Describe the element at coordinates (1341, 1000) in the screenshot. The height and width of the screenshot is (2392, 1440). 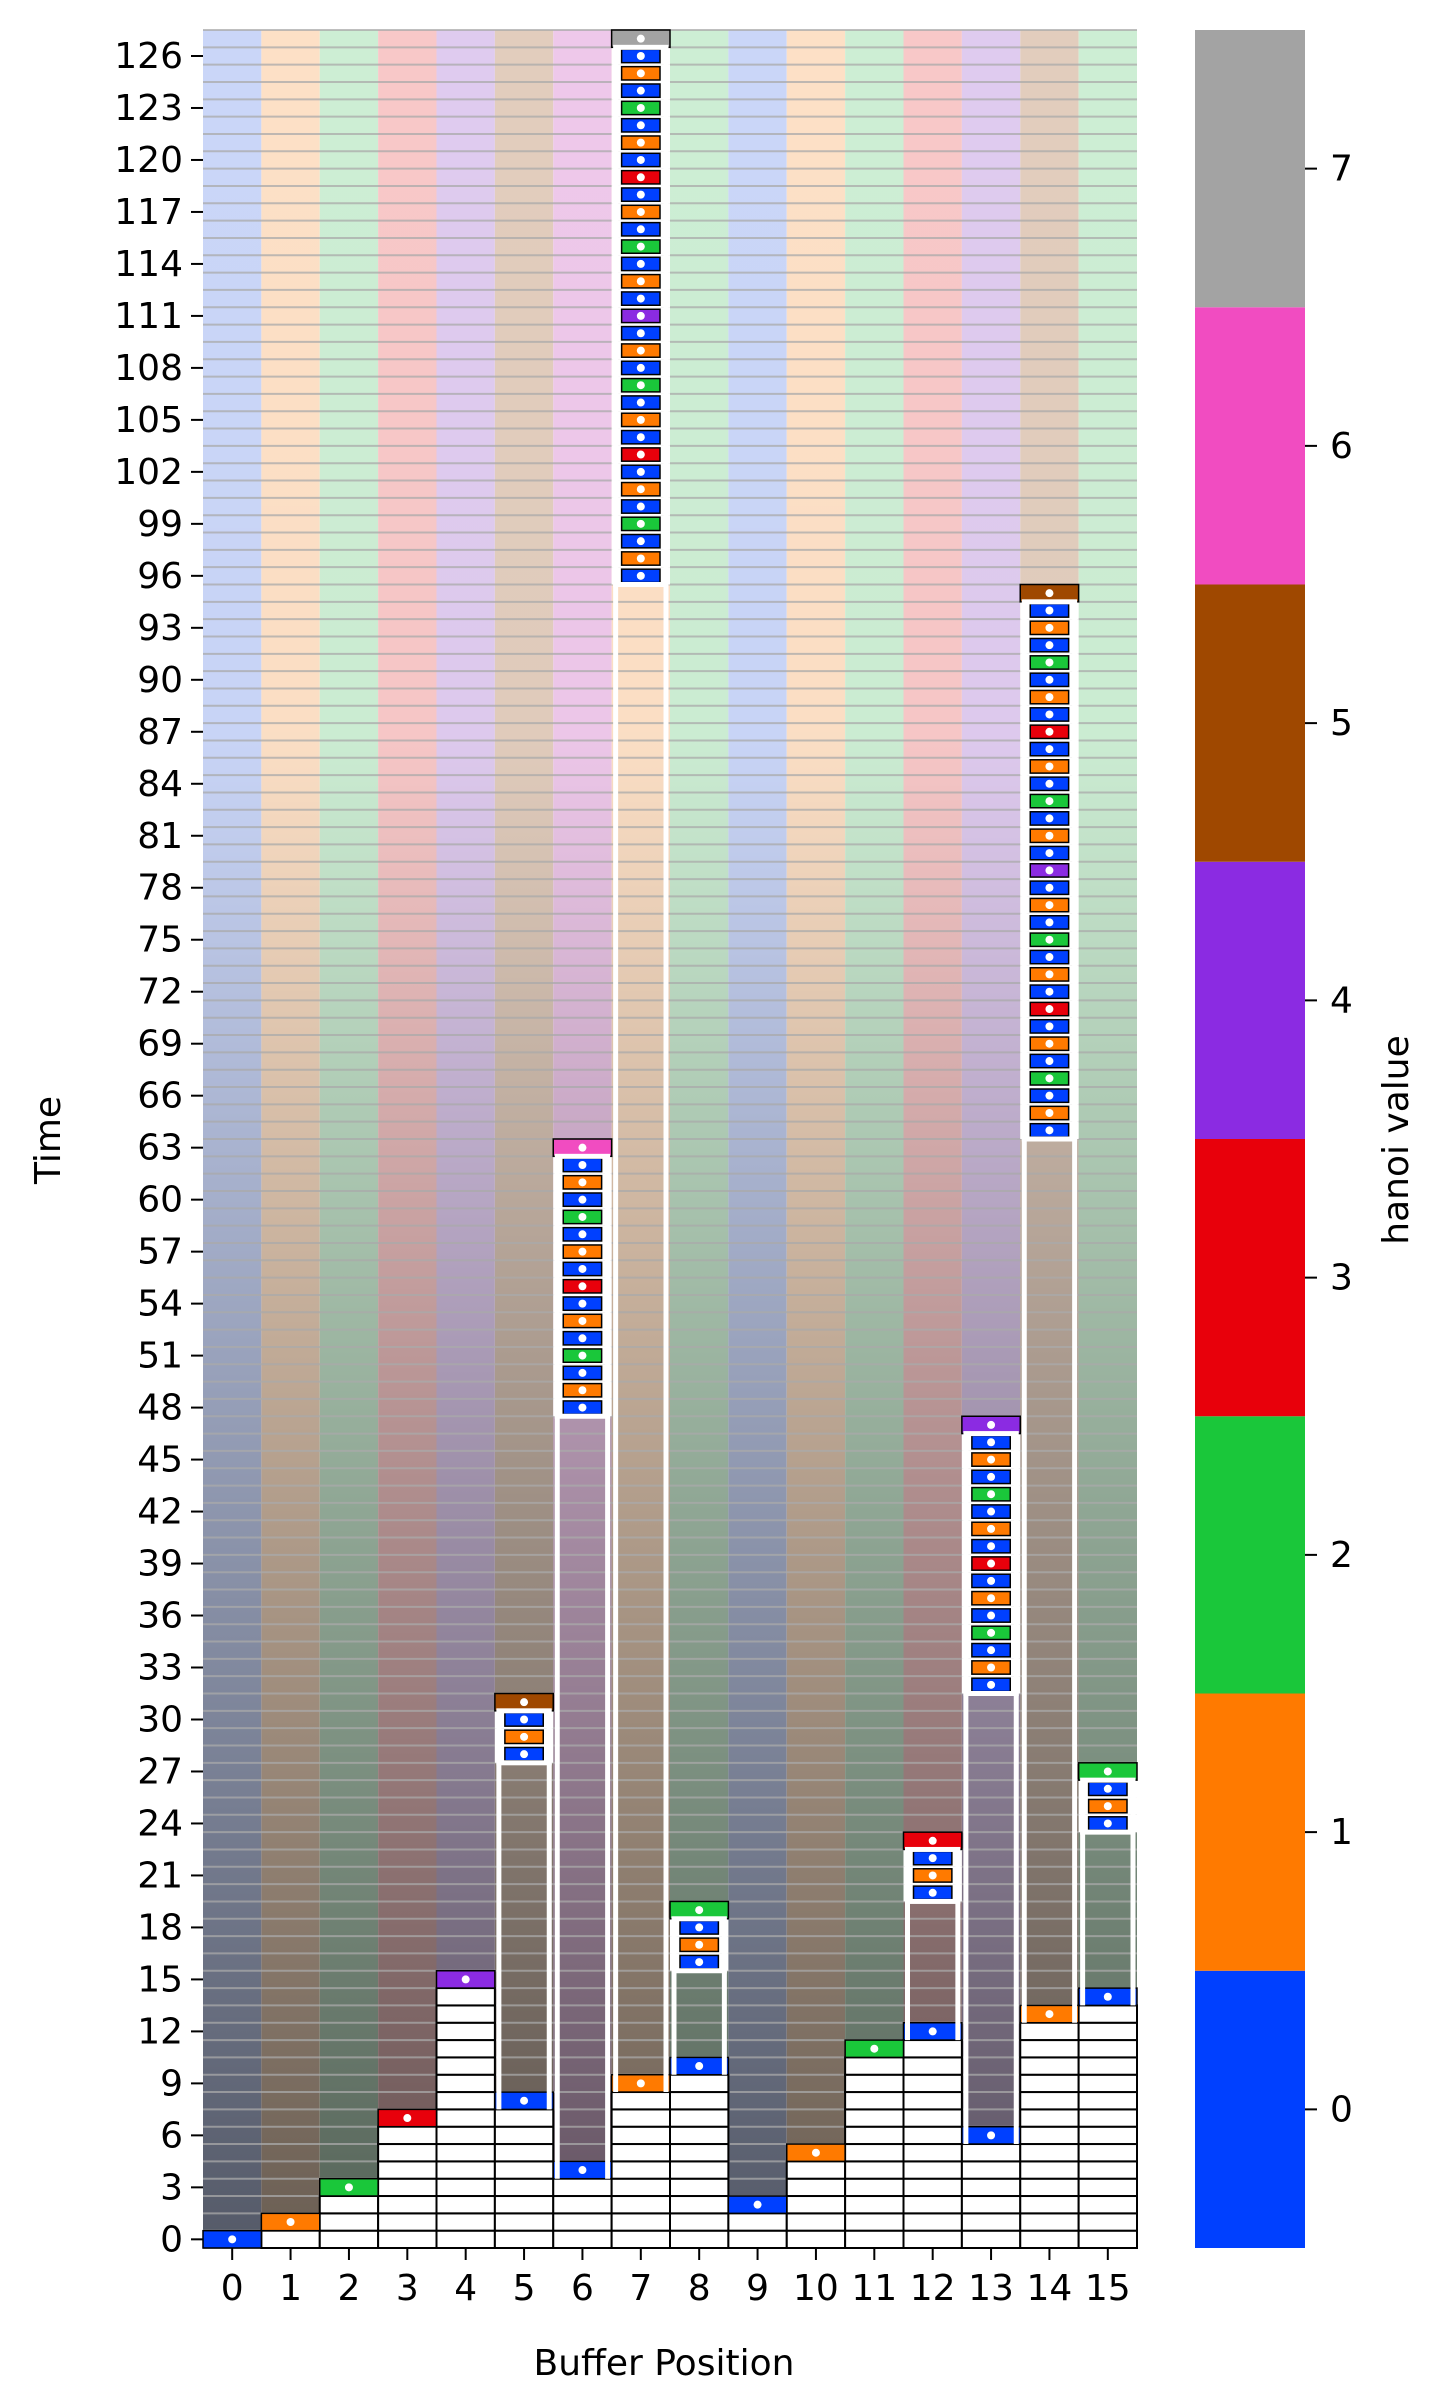
I see `colorbar-tick-label: 4` at that location.